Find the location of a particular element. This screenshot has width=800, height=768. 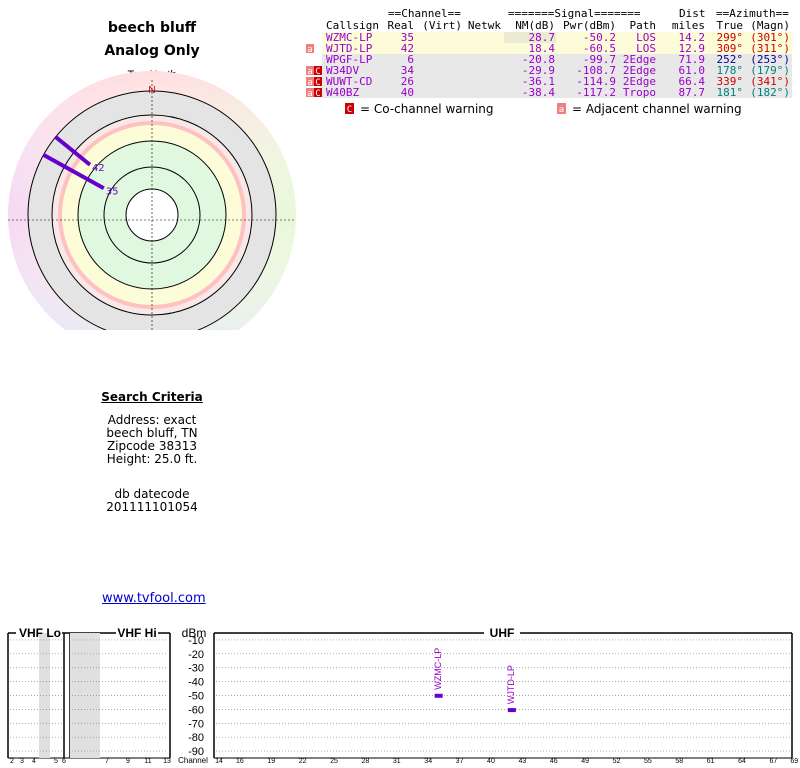

vhf-hi-label: VHF Hi is located at coordinates (136, 633).